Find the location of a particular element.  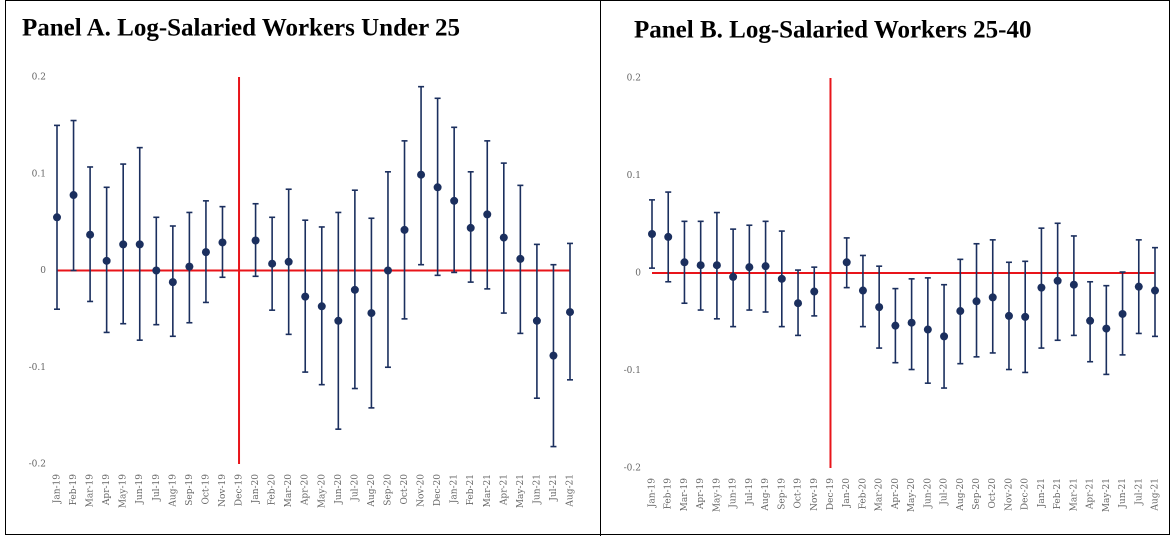

y-tick-label: 0.1 is located at coordinates (634, 176).